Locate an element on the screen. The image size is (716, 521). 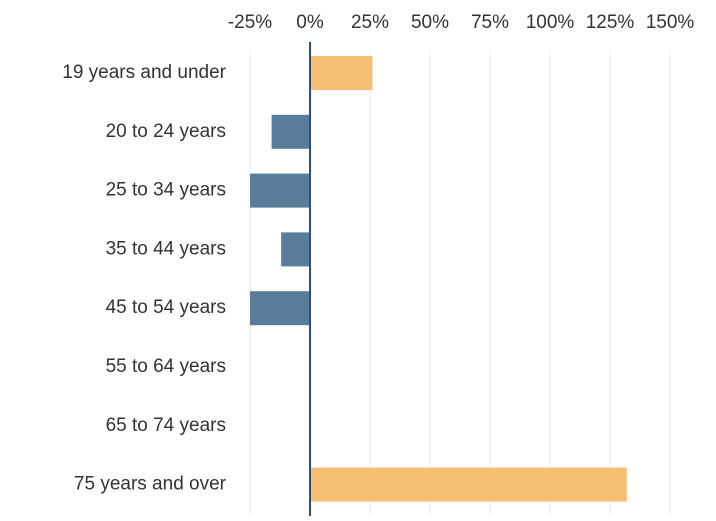
x-tick-label: 0% is located at coordinates (310, 22).